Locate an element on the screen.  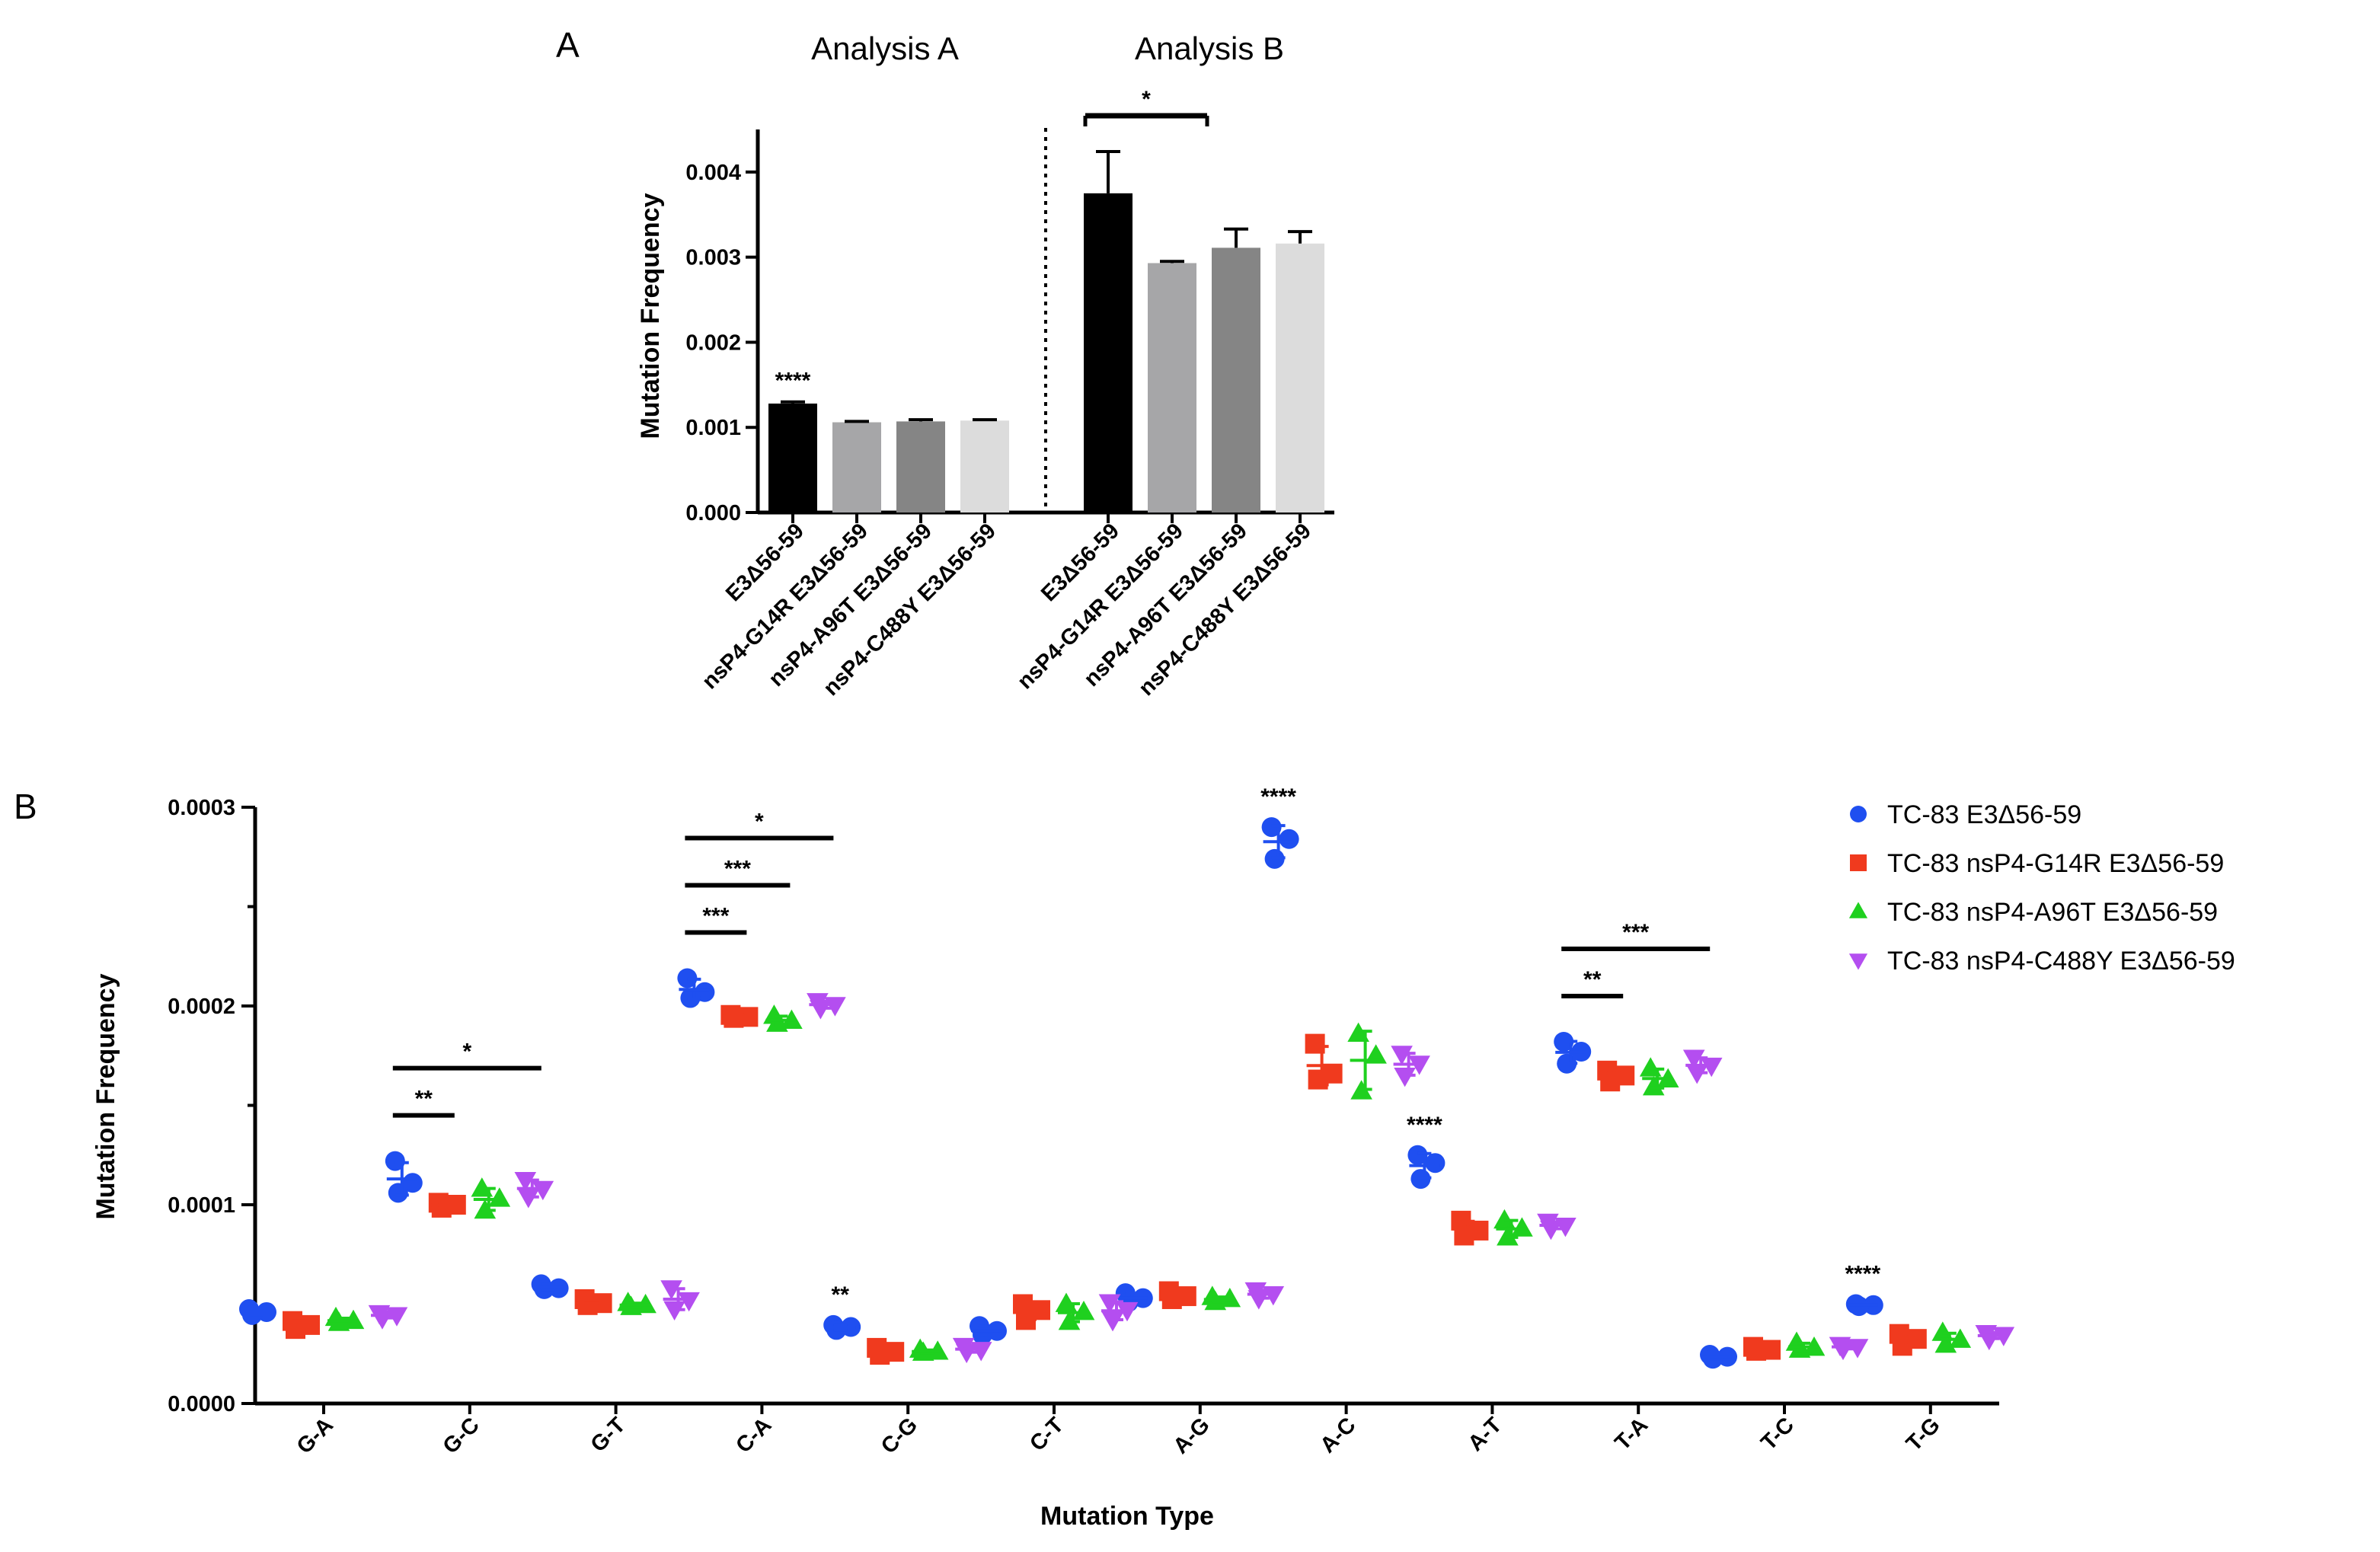
legend-label: TC-83 nsP4-A96T E3Δ56-59 is located at coordinates (2052, 912).